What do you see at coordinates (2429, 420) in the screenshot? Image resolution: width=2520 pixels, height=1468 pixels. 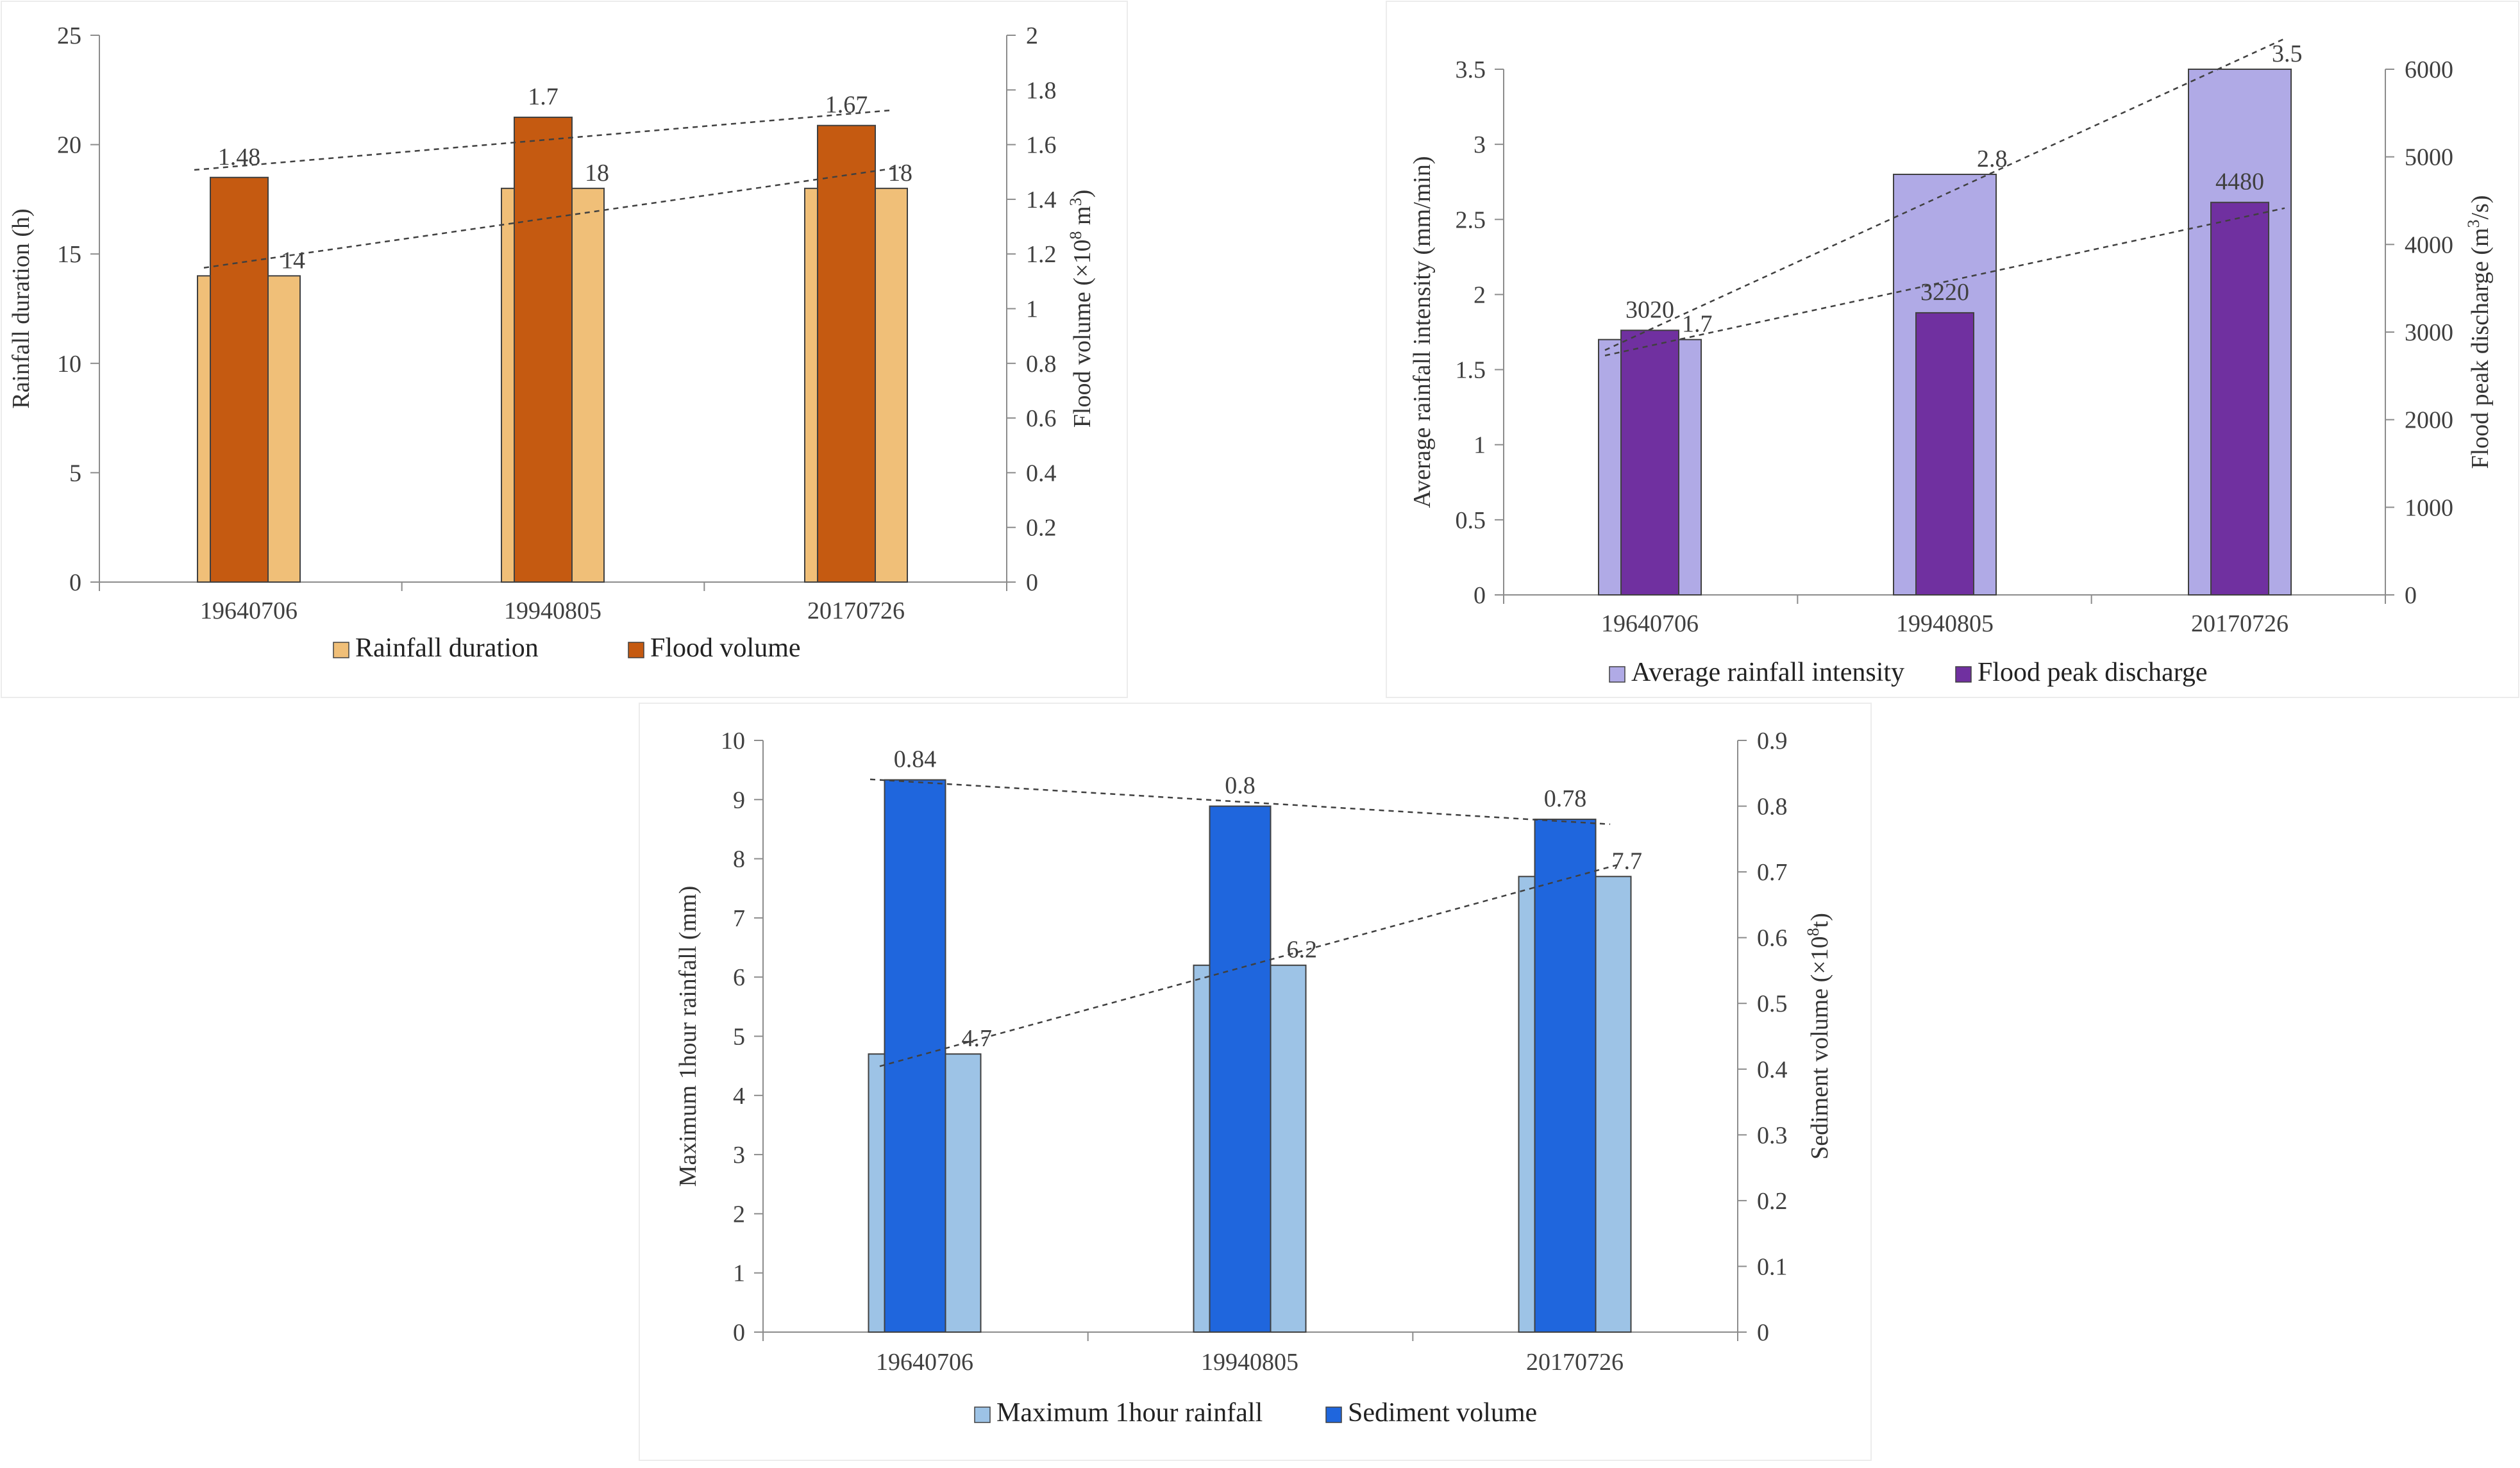 I see `right-tick-label: 2000` at bounding box center [2429, 420].